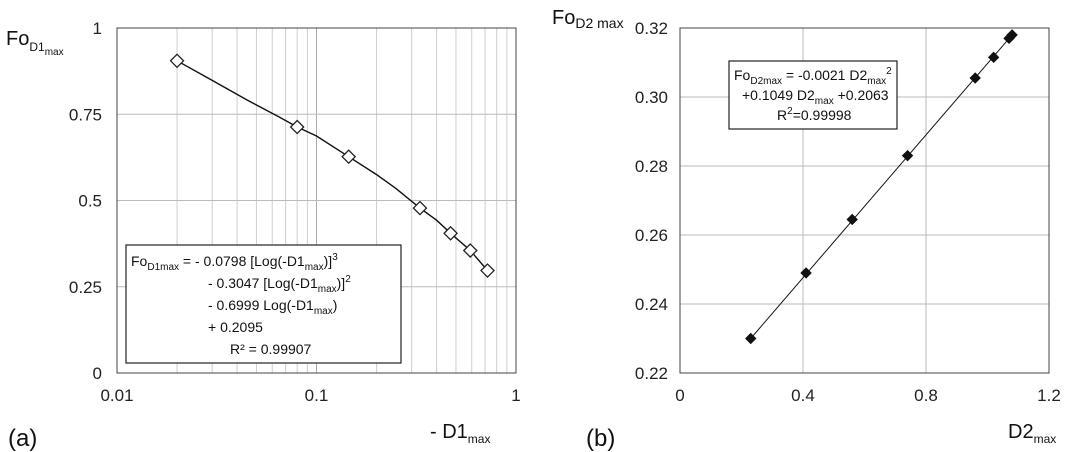 This screenshot has width=1076, height=452. Describe the element at coordinates (1032, 433) in the screenshot. I see `panel-b-x-label: D2max` at that location.